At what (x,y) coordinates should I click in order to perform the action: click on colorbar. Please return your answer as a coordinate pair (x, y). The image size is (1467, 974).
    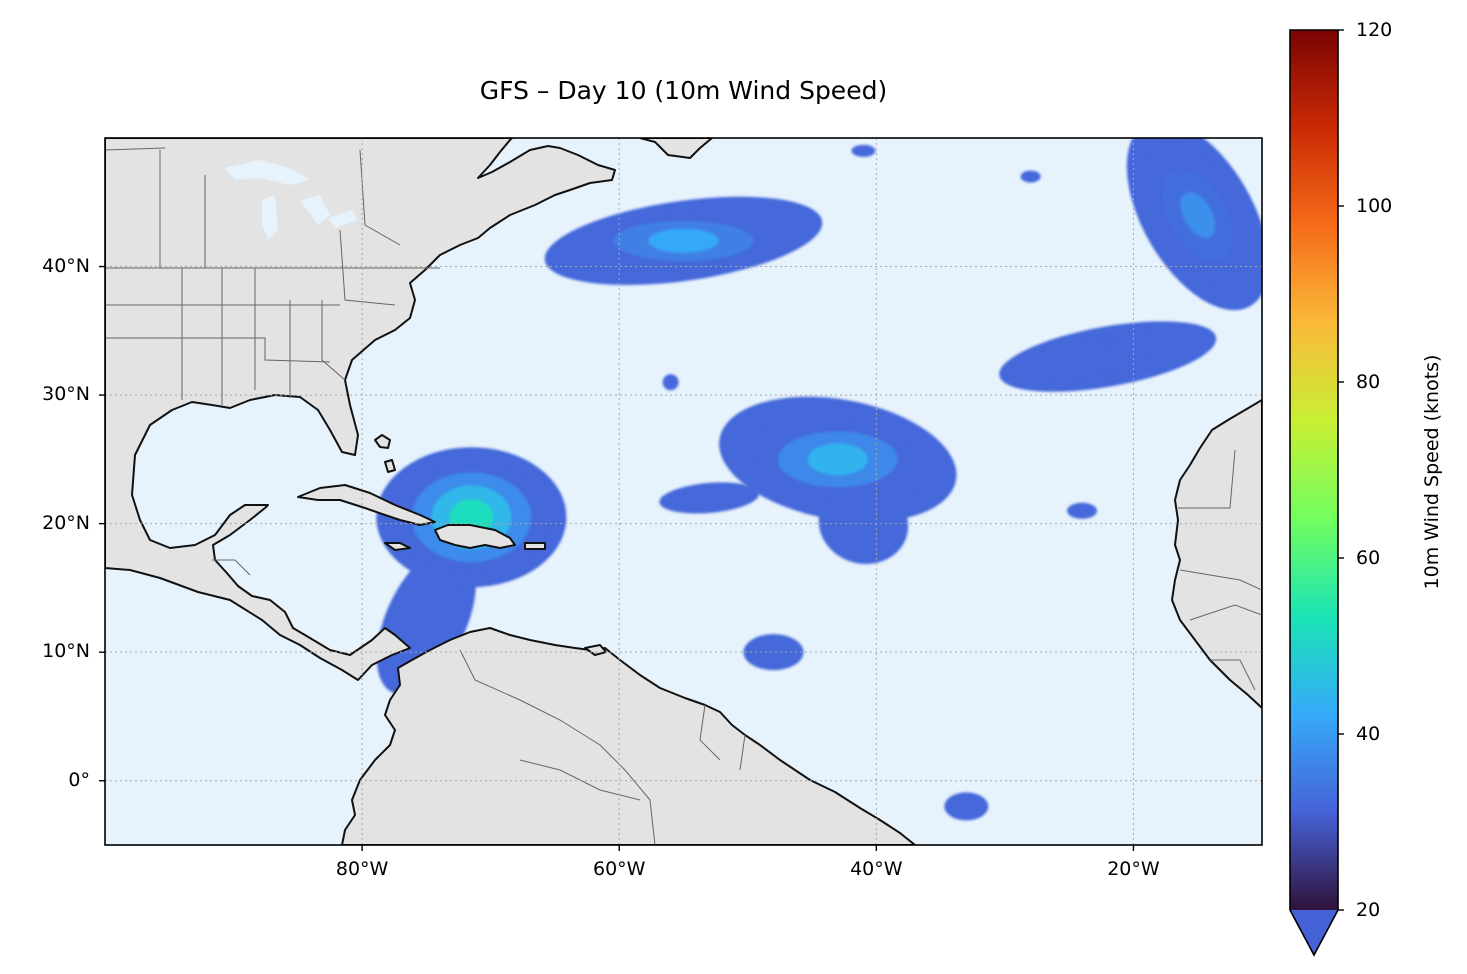
    Looking at the image, I should click on (1316, 493).